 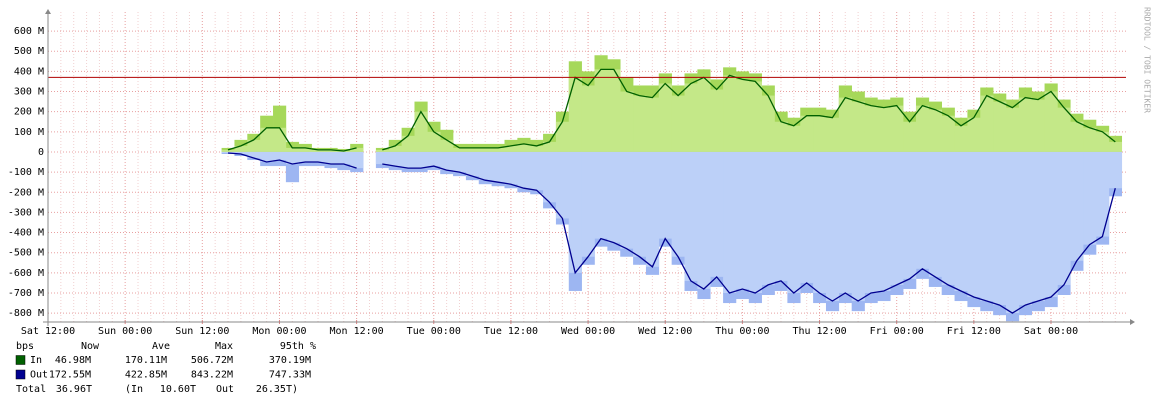 I want to click on y-tick-label: -300 M, so click(x=26, y=212).